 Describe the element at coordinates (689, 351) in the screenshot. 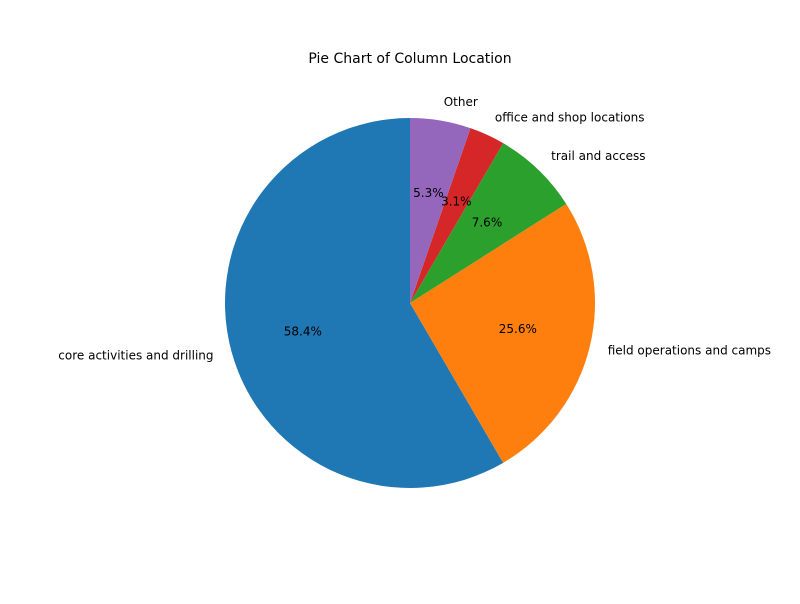

I see `slice-label-field-operations-and-camps: field operations and camps` at that location.